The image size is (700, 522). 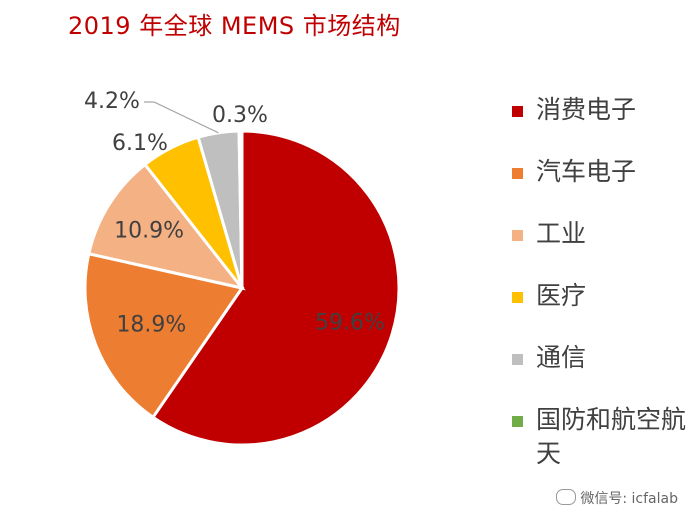 I want to click on legend-item-medical: 医疗, so click(x=600, y=310).